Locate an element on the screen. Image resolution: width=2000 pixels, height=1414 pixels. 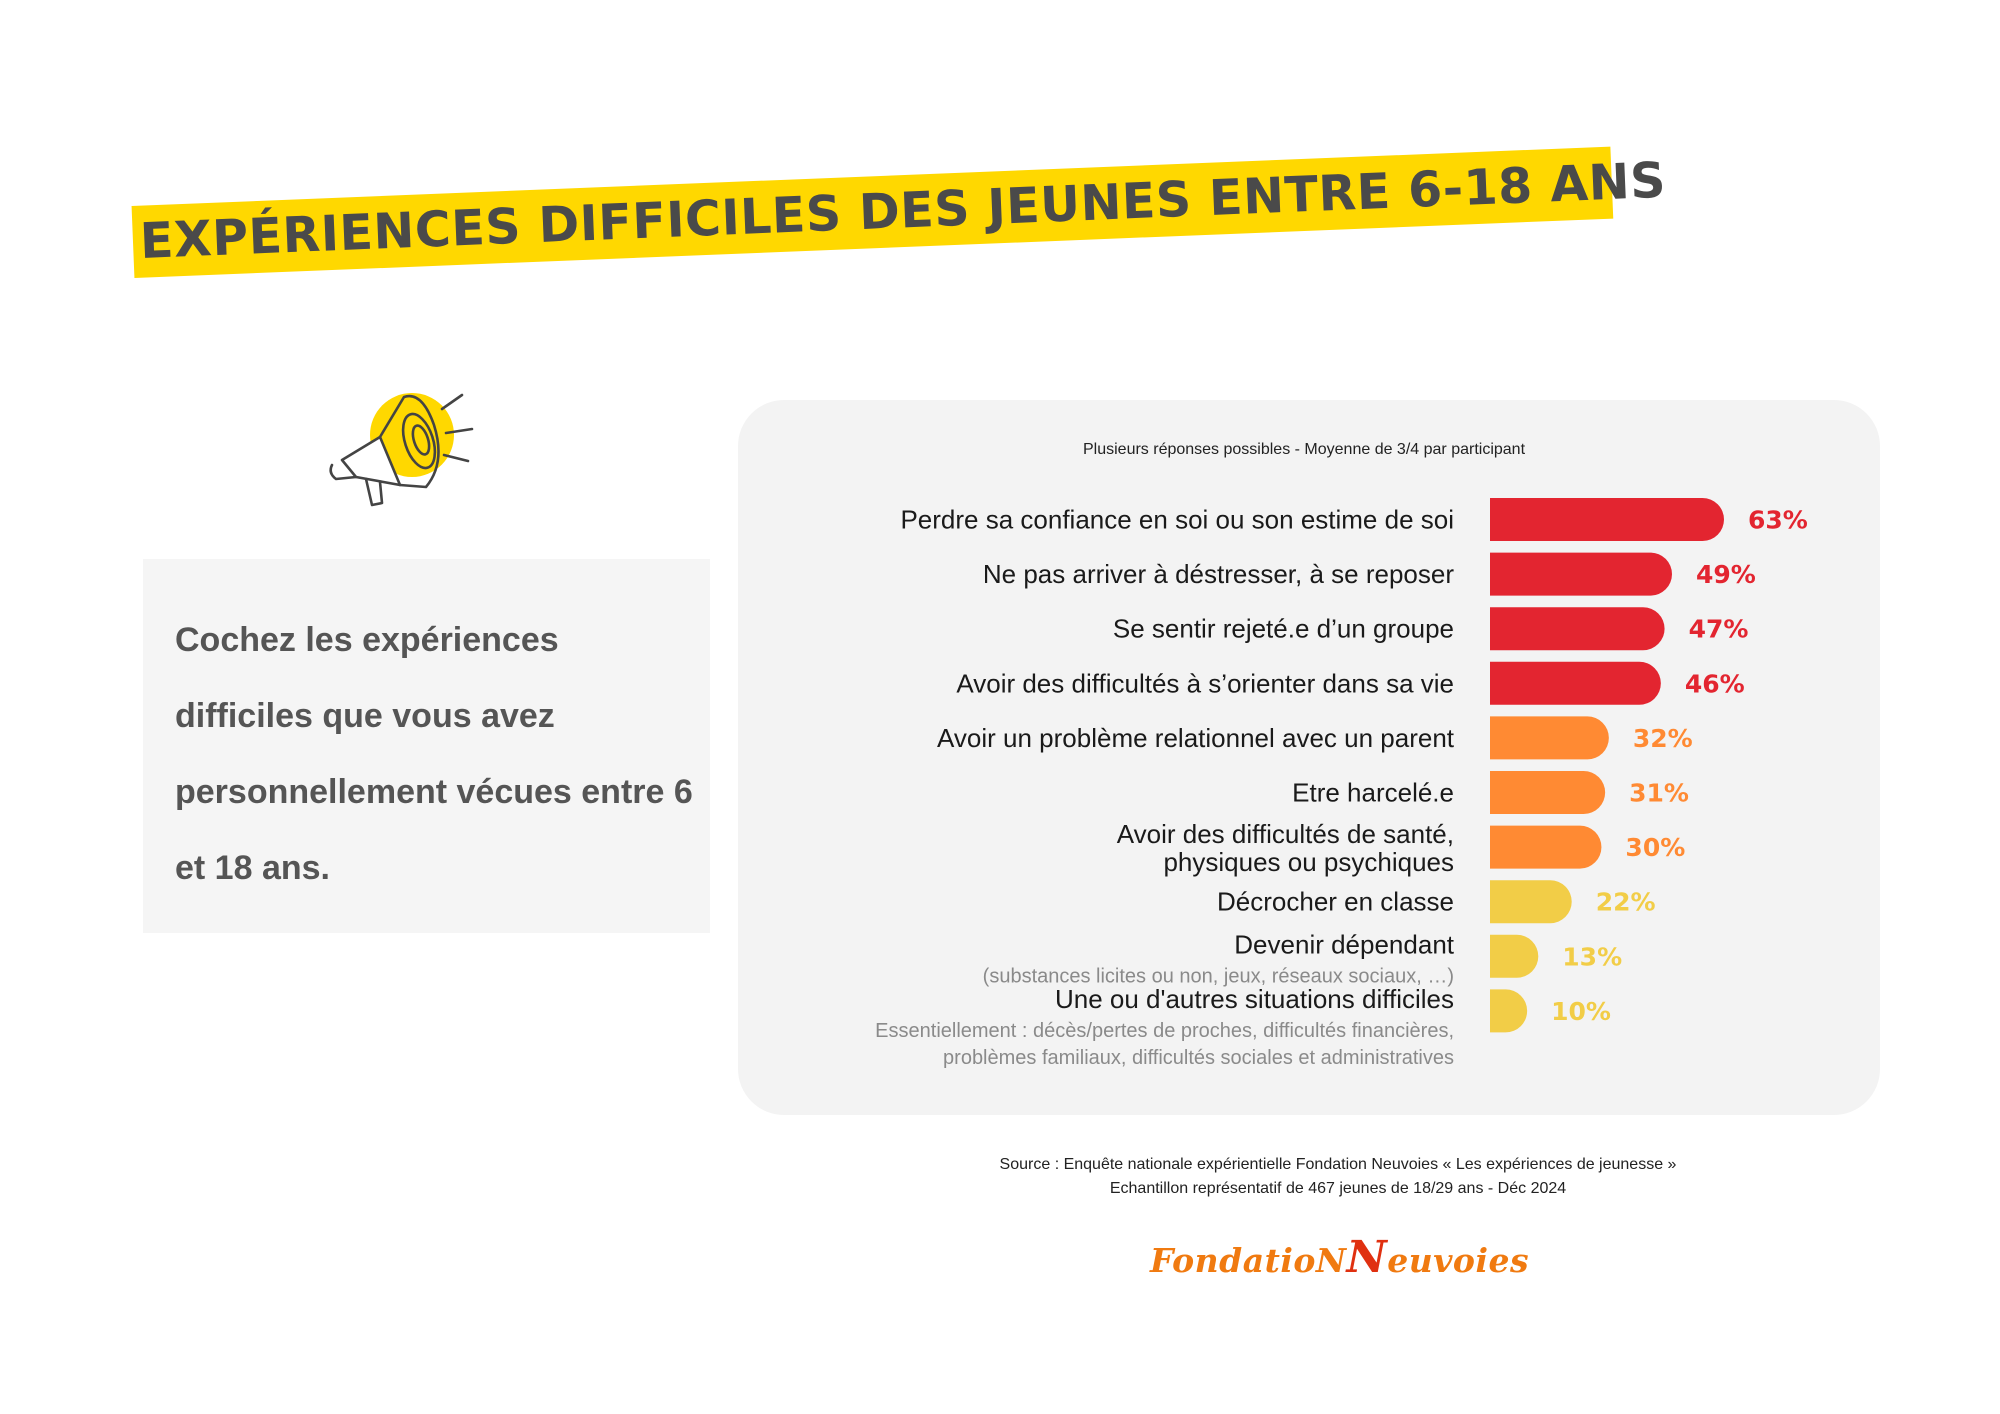
value-label-3: 47% is located at coordinates (1719, 629).